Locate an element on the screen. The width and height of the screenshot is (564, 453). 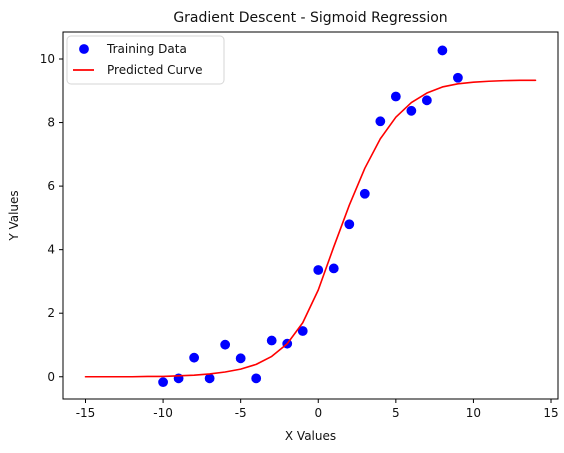
y-tick-label: 0 is located at coordinates (51, 377).